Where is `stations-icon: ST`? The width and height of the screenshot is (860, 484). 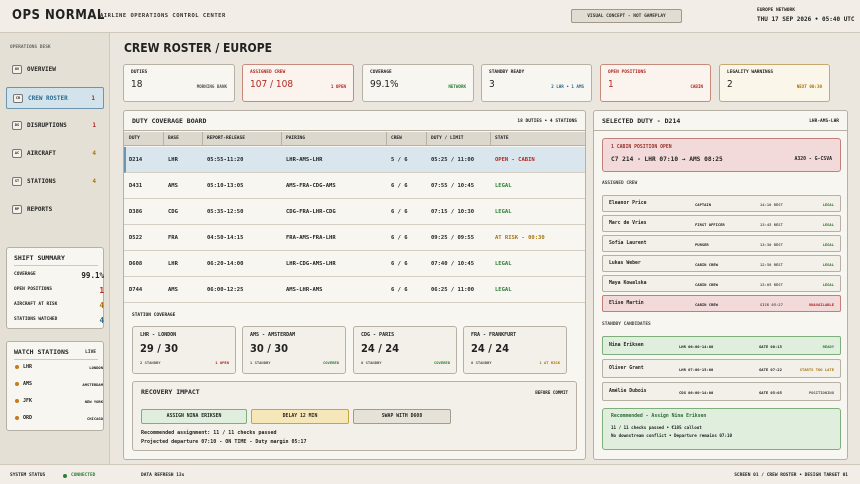 stations-icon: ST is located at coordinates (17, 181).